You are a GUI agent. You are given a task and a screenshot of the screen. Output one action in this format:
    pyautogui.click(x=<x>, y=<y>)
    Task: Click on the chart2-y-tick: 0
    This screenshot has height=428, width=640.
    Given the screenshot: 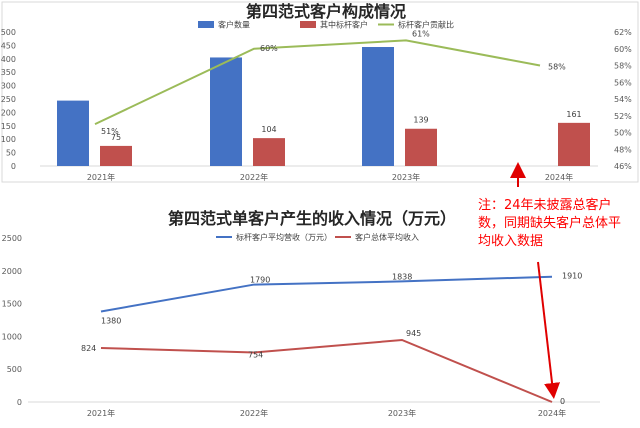 What is the action you would take?
    pyautogui.click(x=19, y=402)
    